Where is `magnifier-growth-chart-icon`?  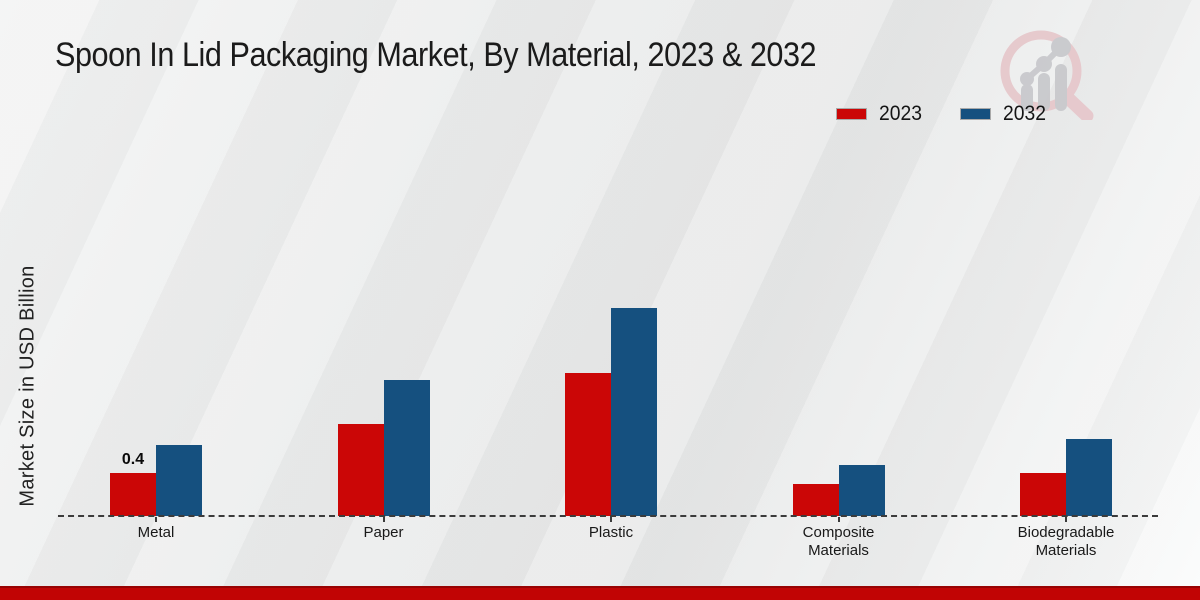 magnifier-growth-chart-icon is located at coordinates (1047, 76).